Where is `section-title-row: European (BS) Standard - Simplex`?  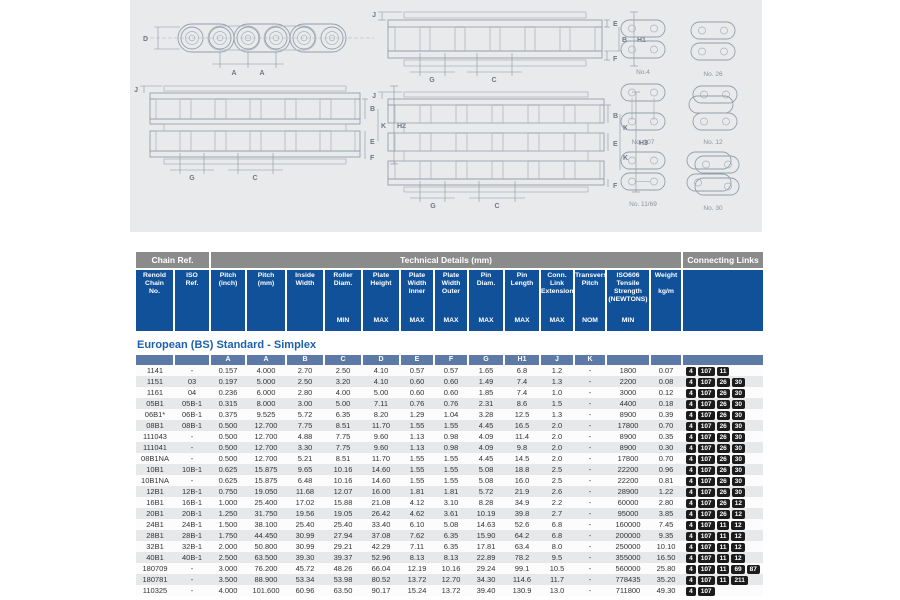
section-title-row: European (BS) Standard - Simplex is located at coordinates (450, 343).